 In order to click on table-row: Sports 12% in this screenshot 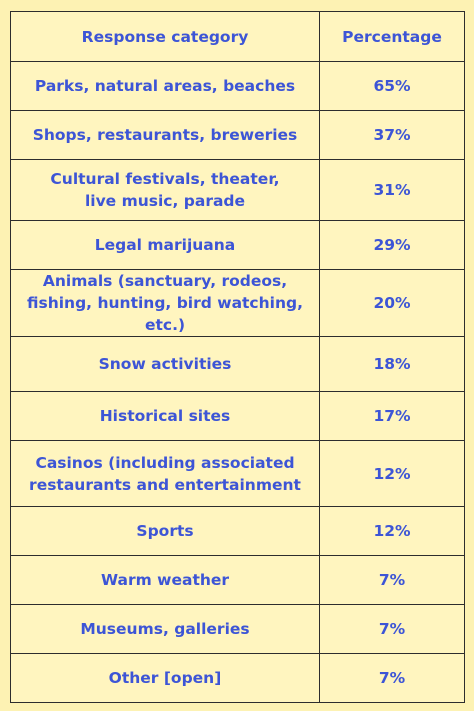, I will do `click(237, 531)`.